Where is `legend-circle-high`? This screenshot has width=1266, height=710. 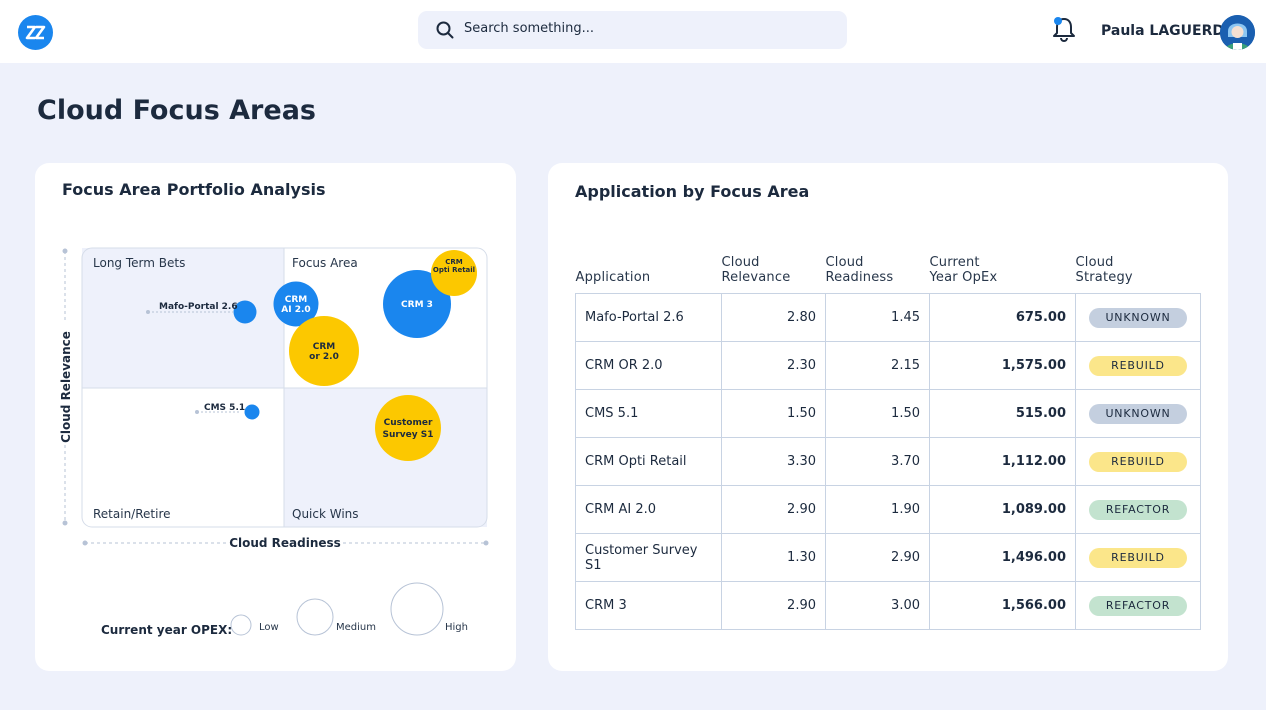 legend-circle-high is located at coordinates (417, 609).